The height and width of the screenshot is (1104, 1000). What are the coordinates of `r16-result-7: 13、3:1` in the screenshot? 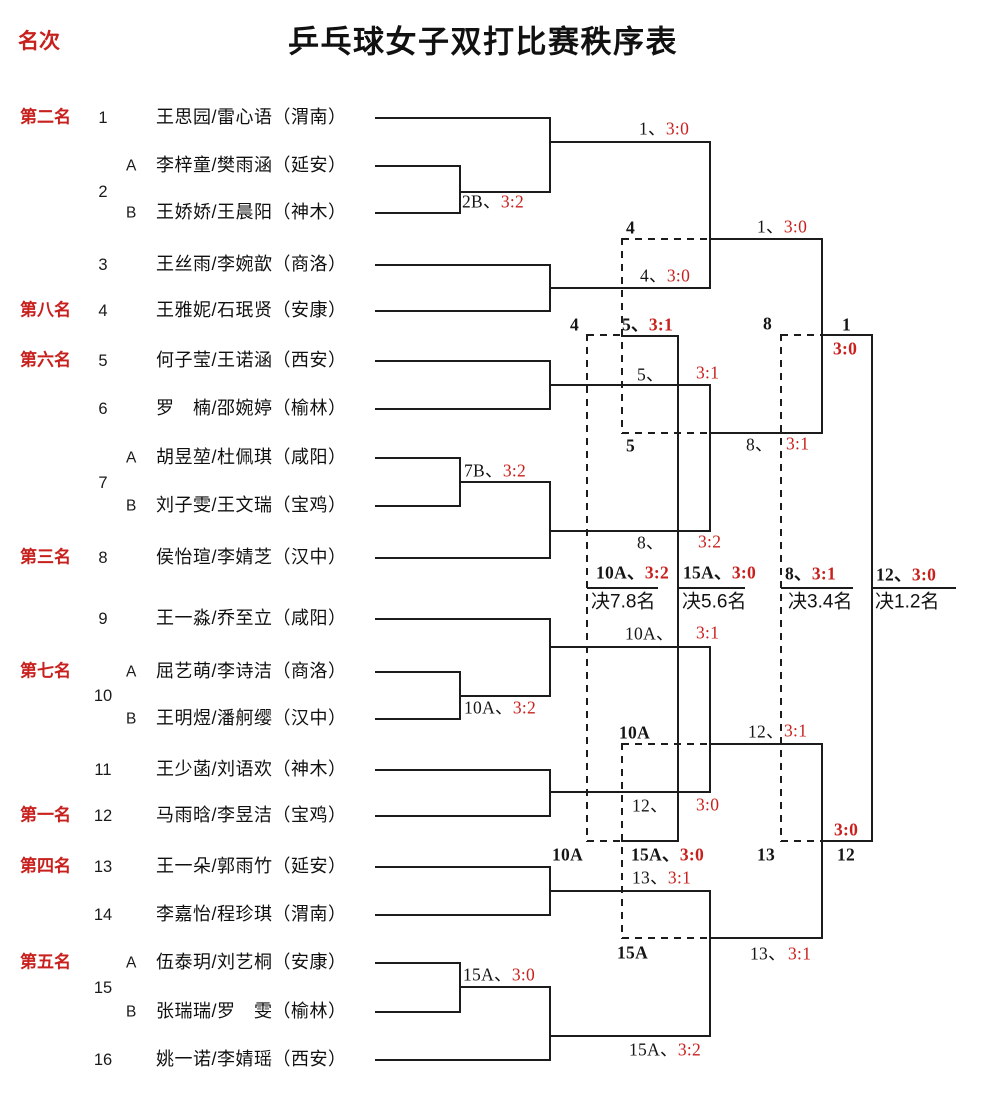 It's located at (661, 877).